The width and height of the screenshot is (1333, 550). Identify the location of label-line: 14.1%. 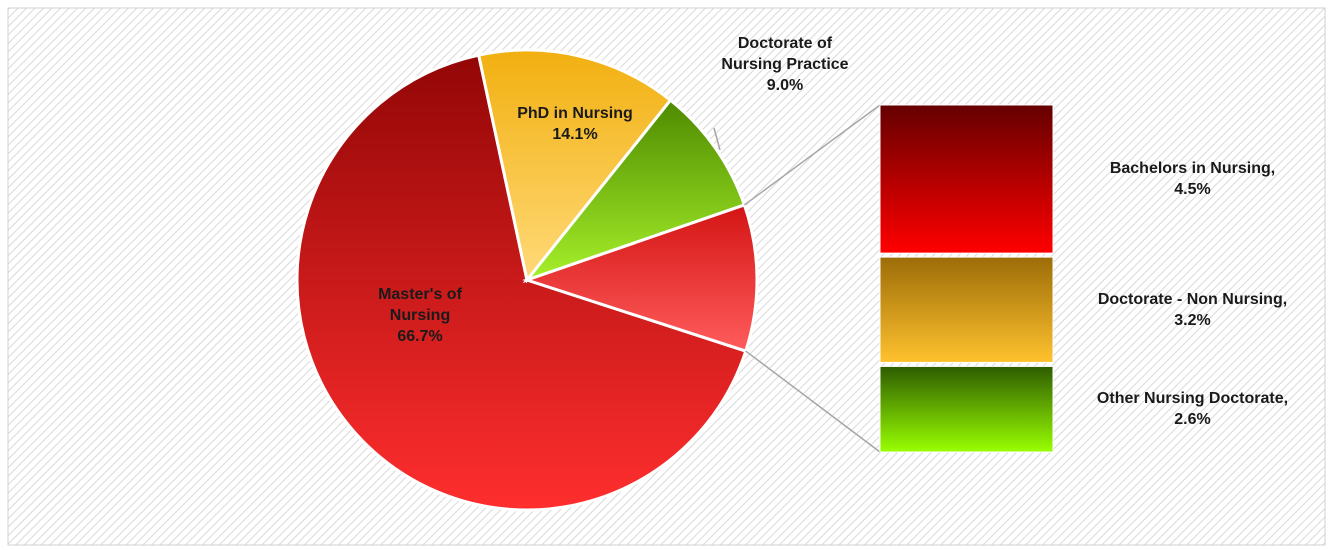
(575, 134).